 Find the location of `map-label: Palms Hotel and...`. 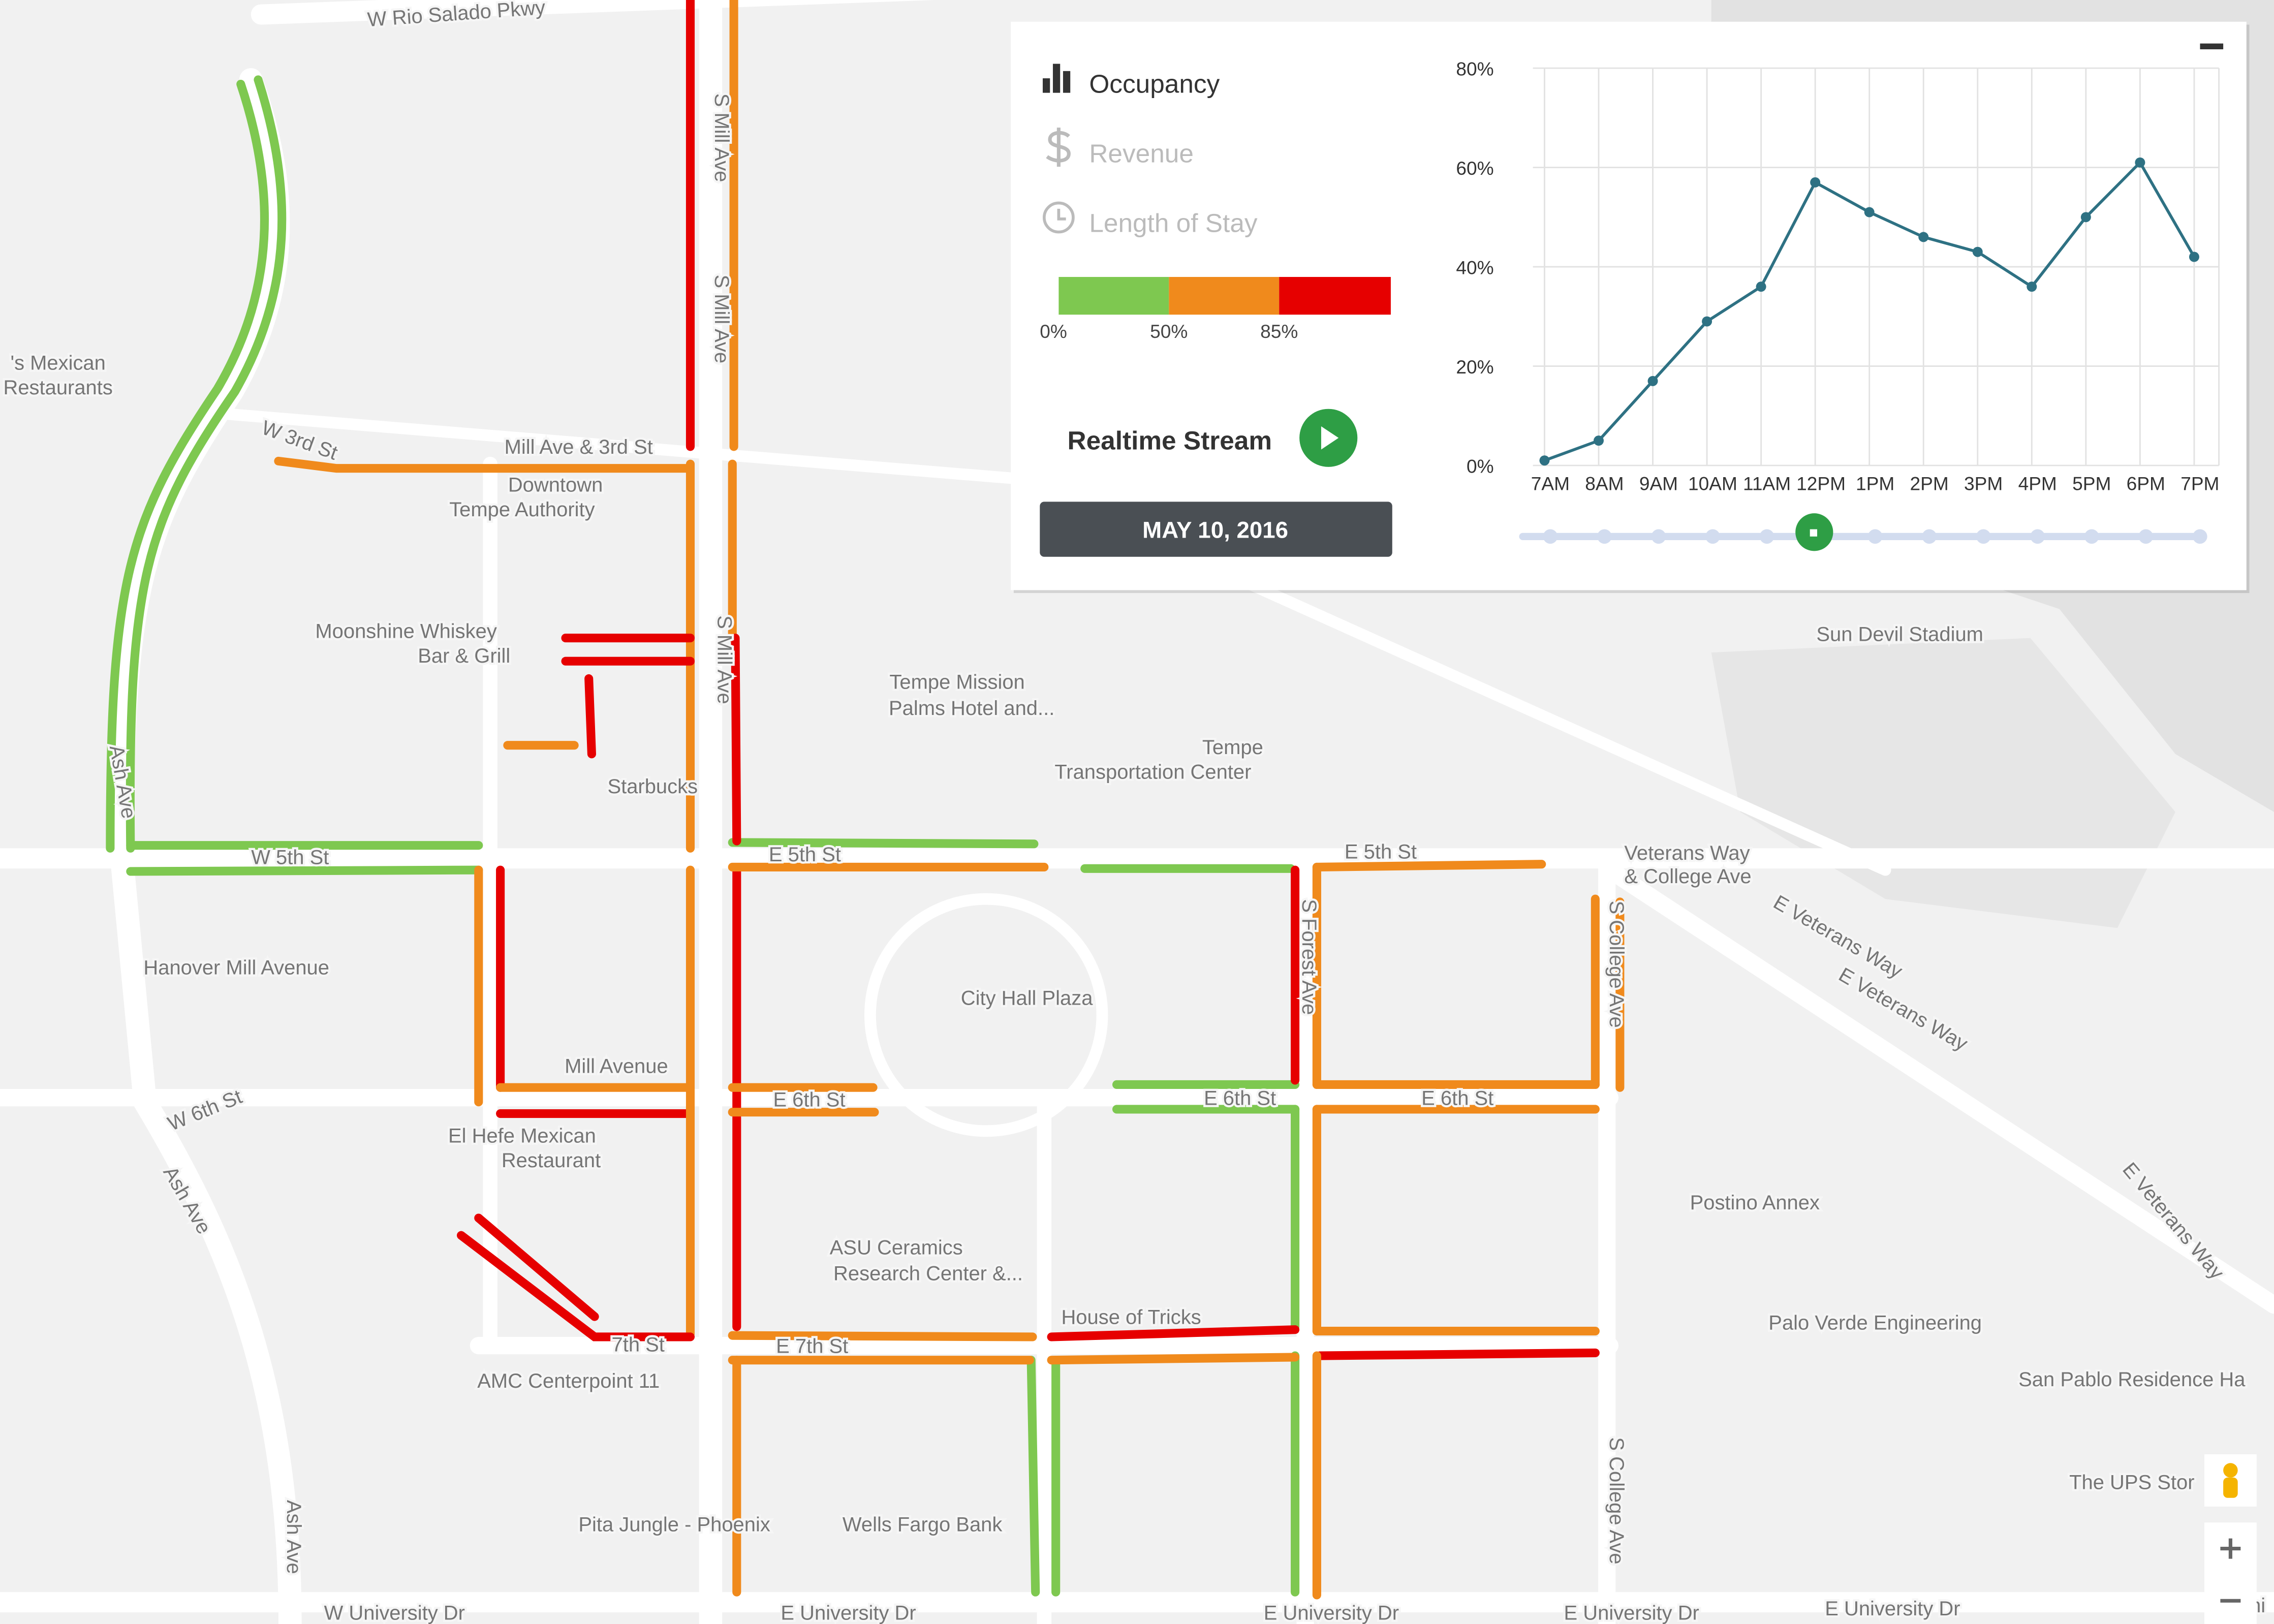

map-label: Palms Hotel and... is located at coordinates (971, 708).